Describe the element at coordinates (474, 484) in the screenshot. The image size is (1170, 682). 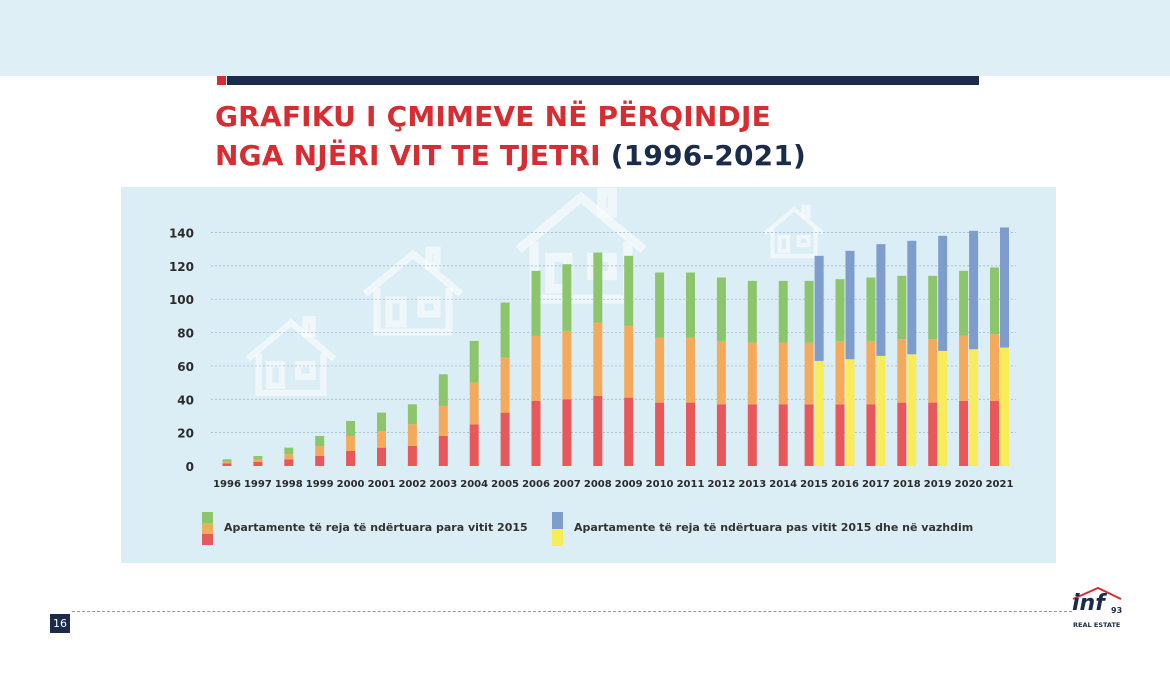
I see `x-tick-label: 2004` at that location.